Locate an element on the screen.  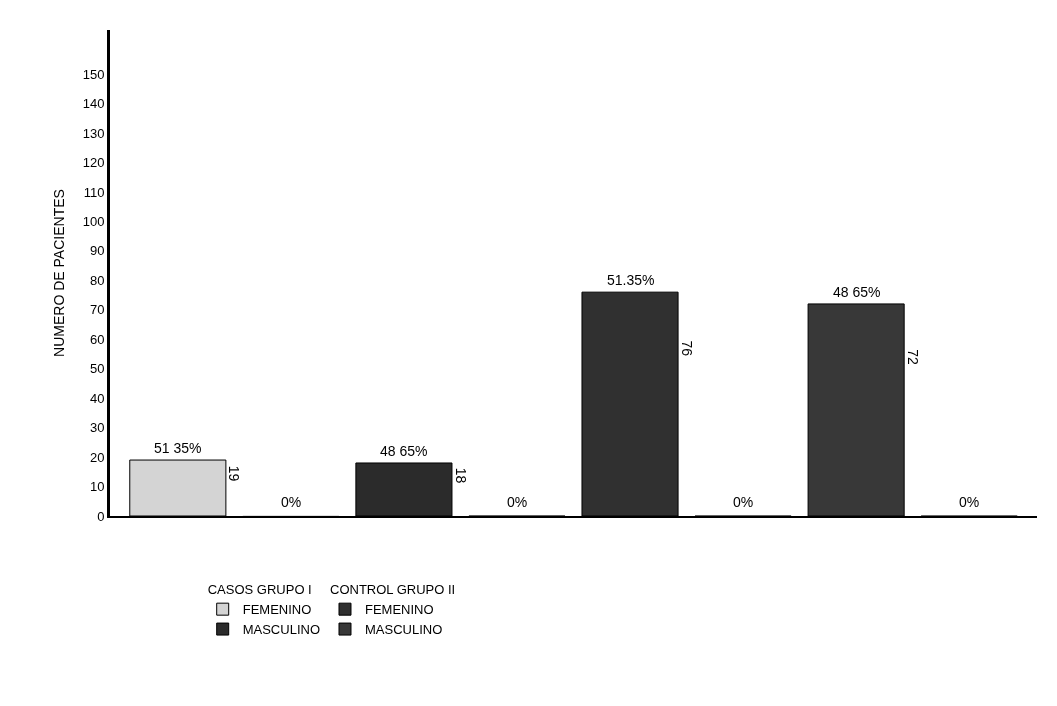
y-tick-label: 40 is located at coordinates (97, 398).